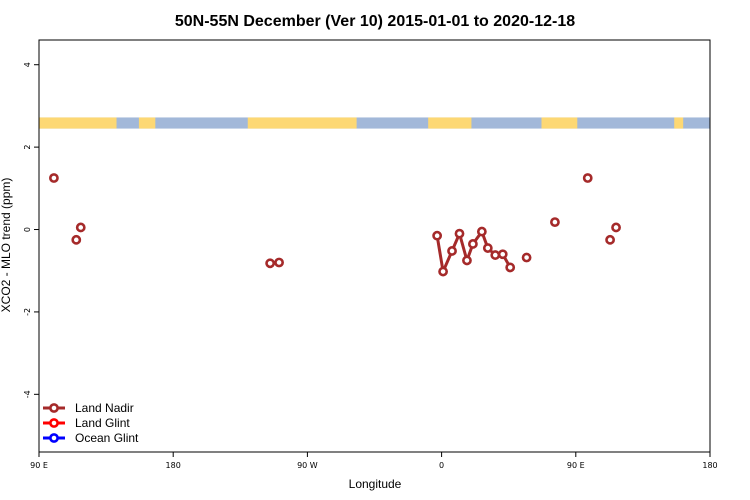  Describe the element at coordinates (307, 465) in the screenshot. I see `x-tick-label: 90 W` at that location.